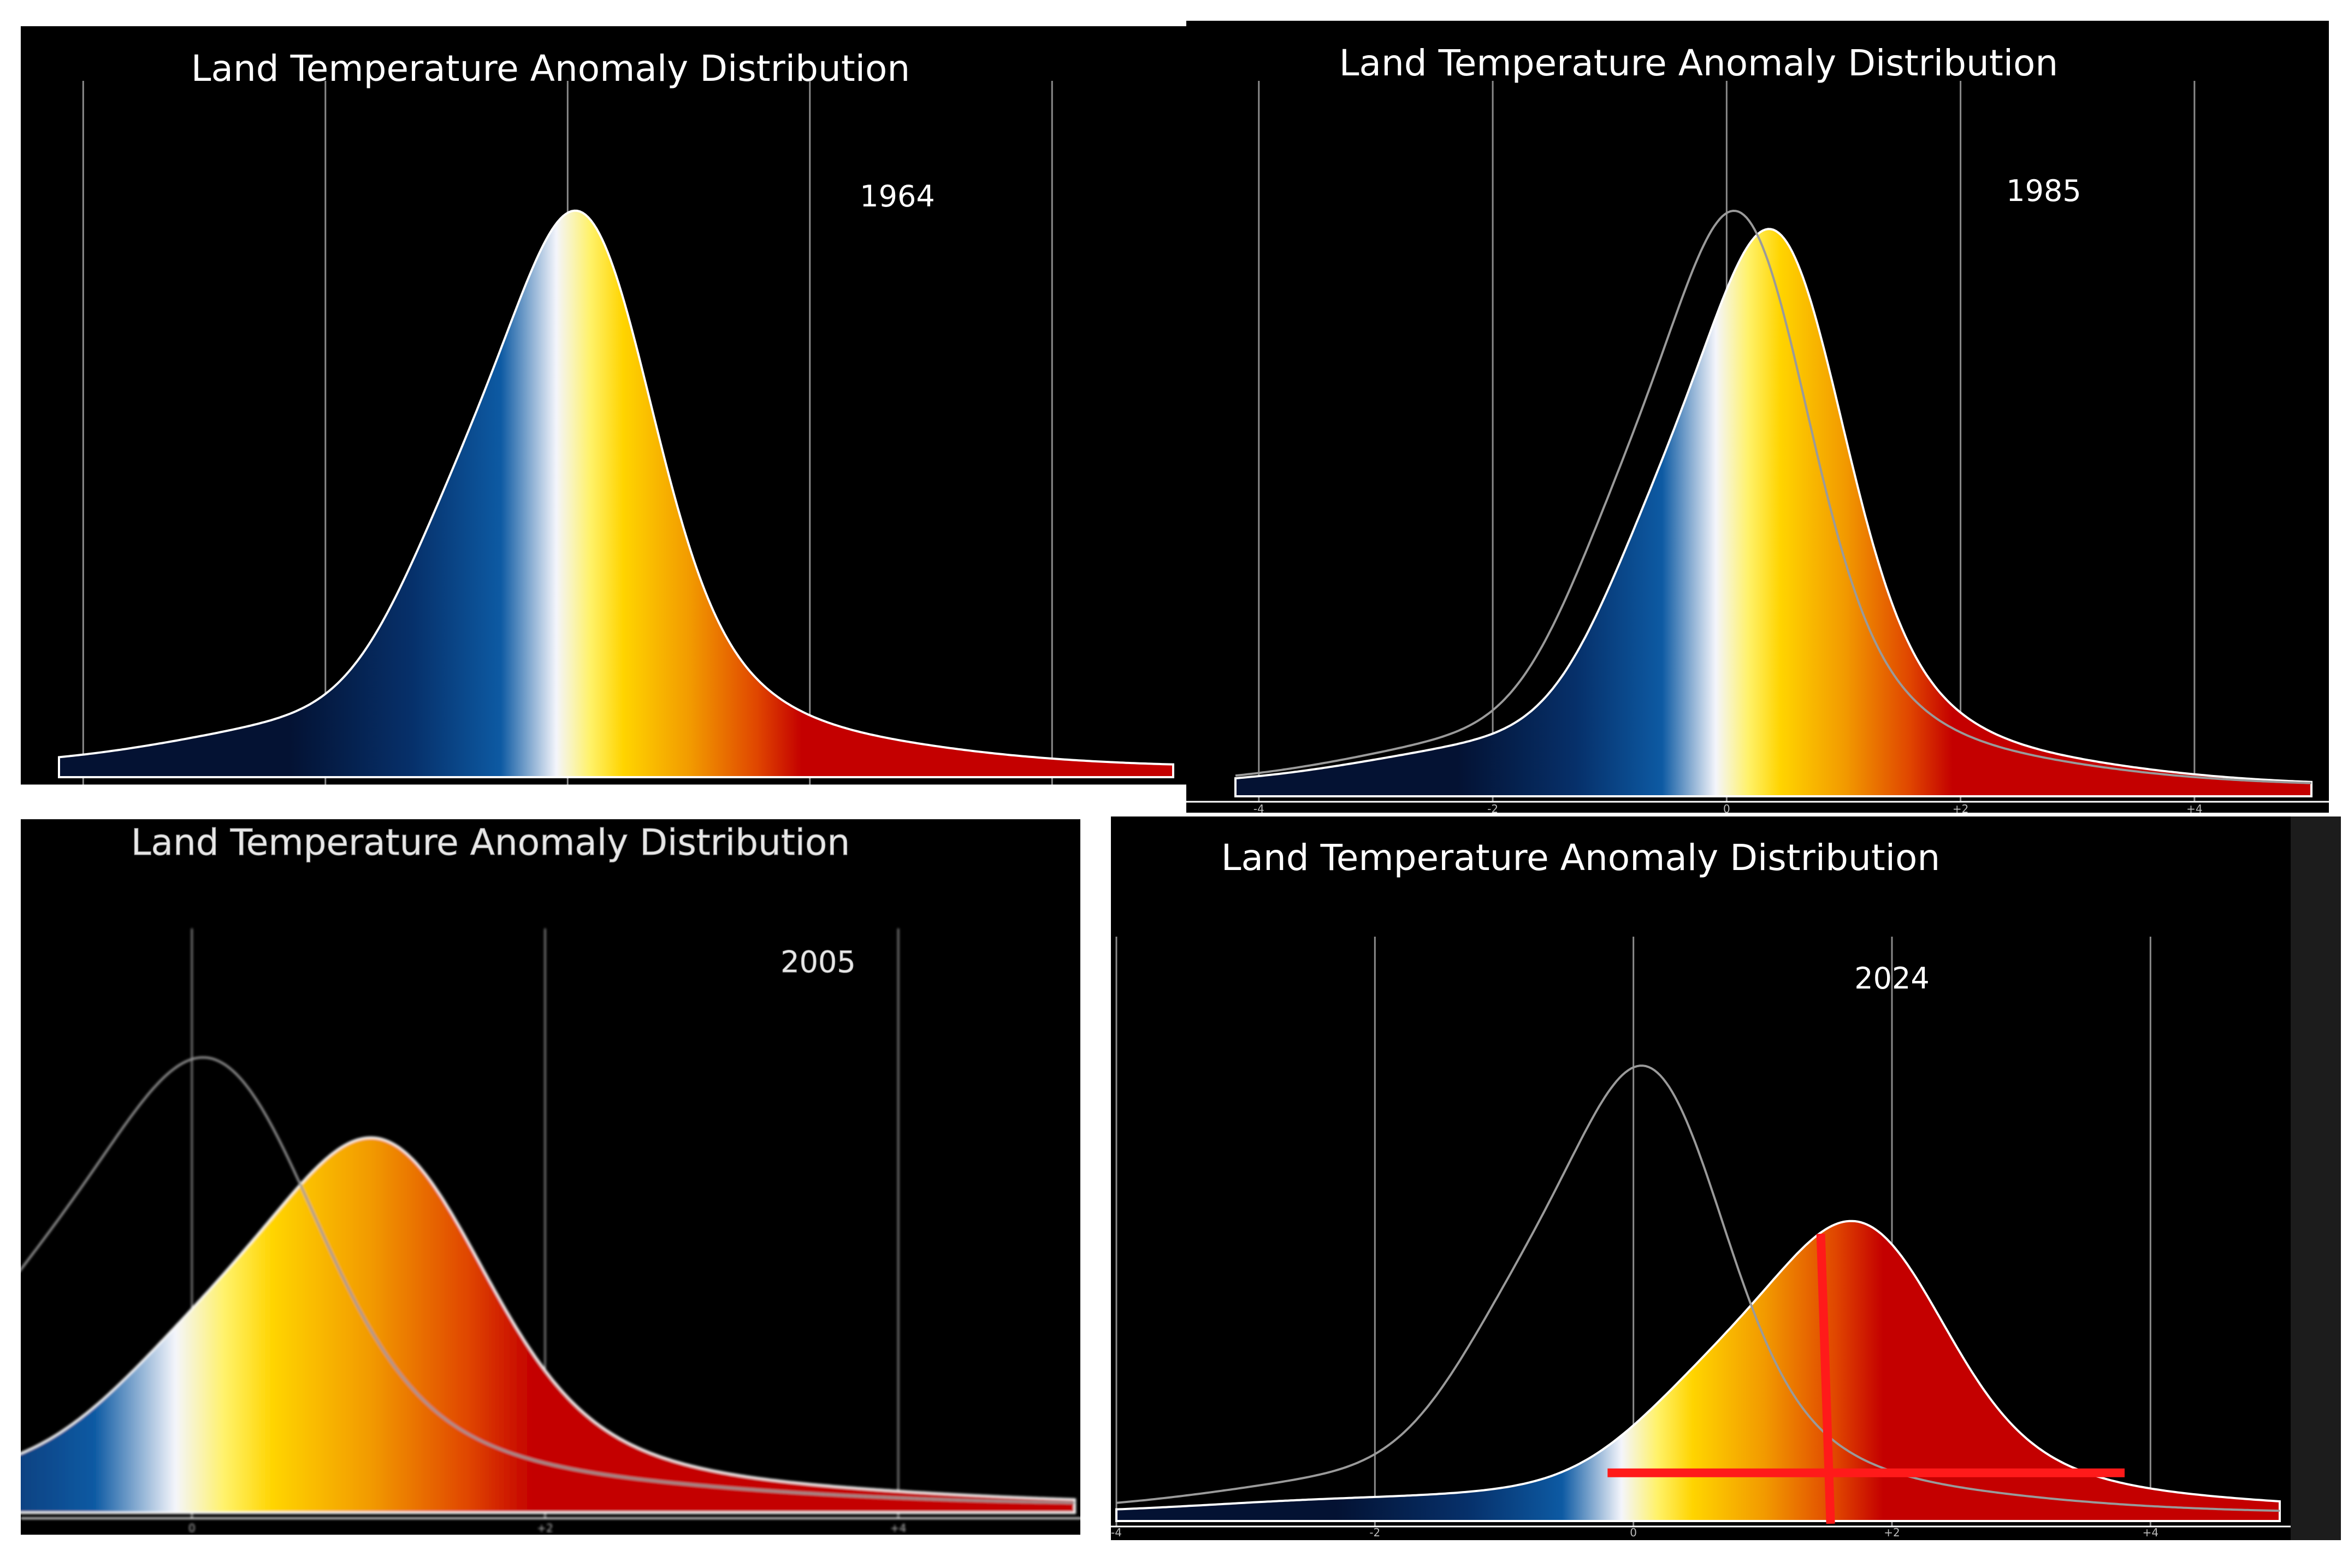 This screenshot has width=2348, height=1568. I want to click on panel-edge-strip, so click(2316, 1178).